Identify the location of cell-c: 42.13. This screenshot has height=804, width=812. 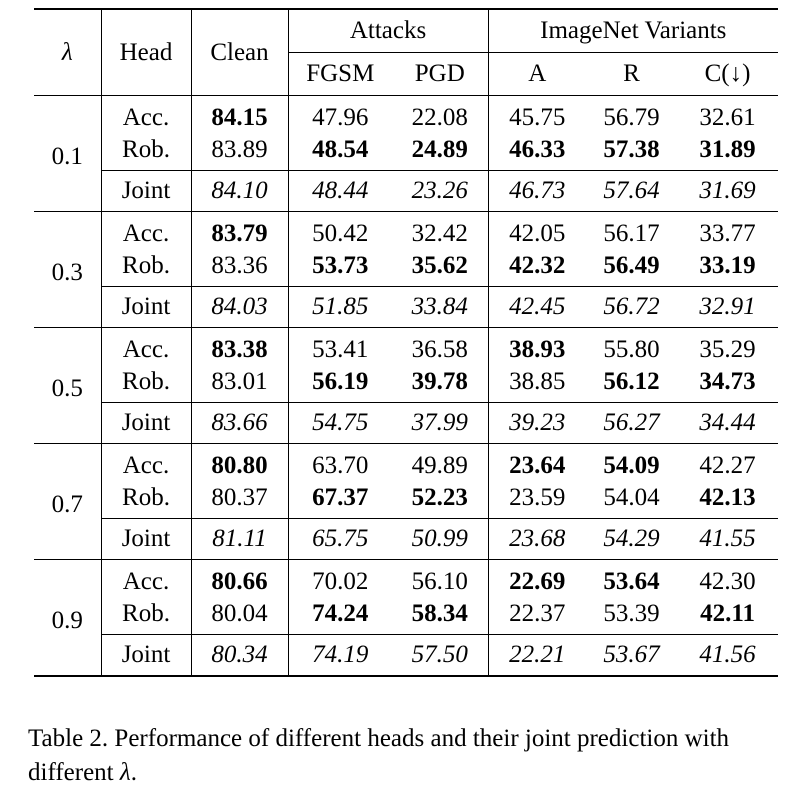
(727, 497).